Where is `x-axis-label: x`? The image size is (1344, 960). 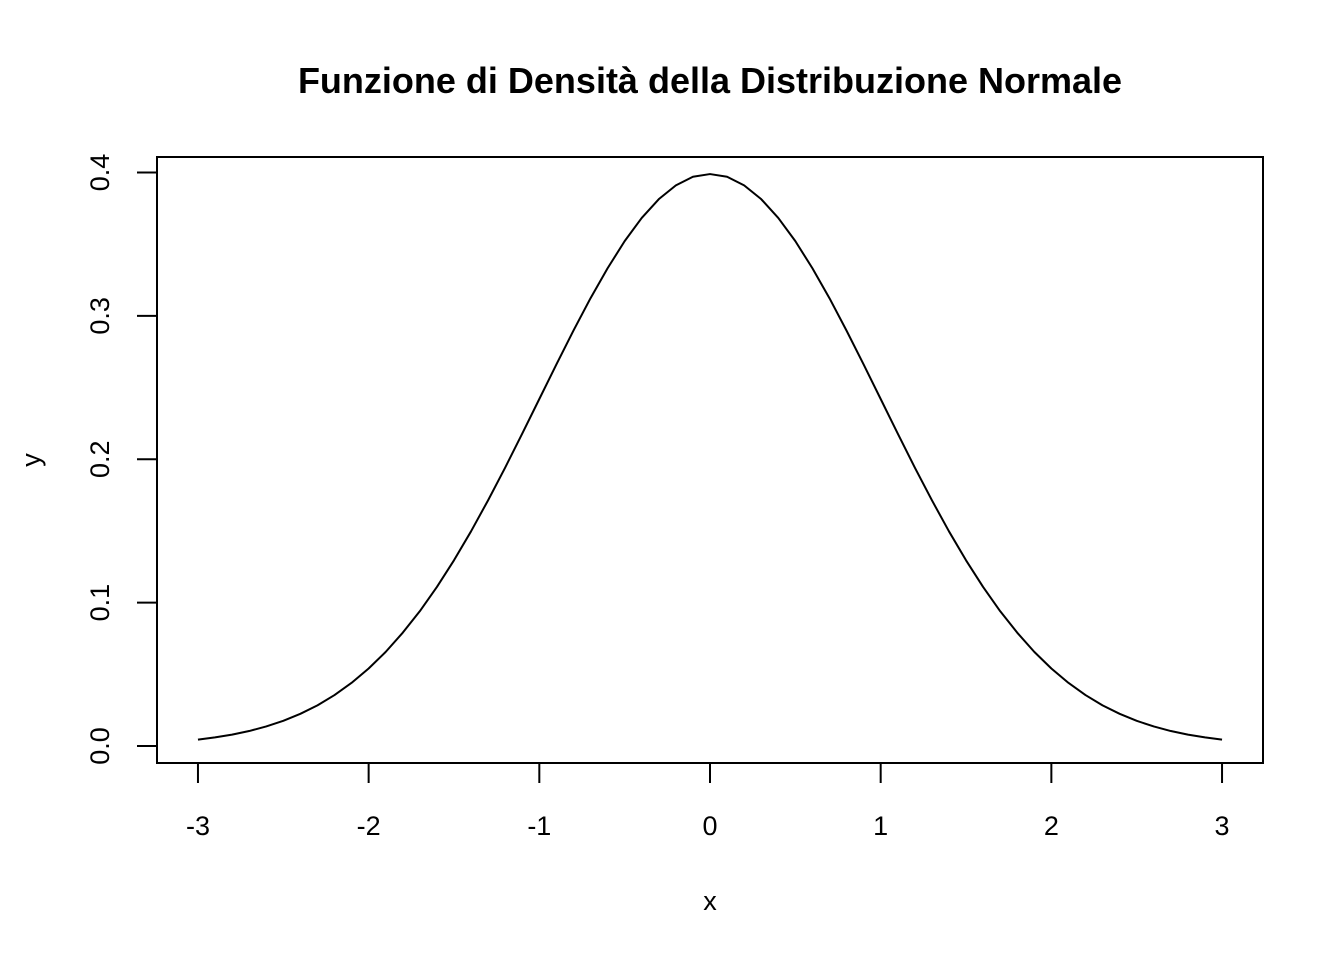 x-axis-label: x is located at coordinates (710, 901).